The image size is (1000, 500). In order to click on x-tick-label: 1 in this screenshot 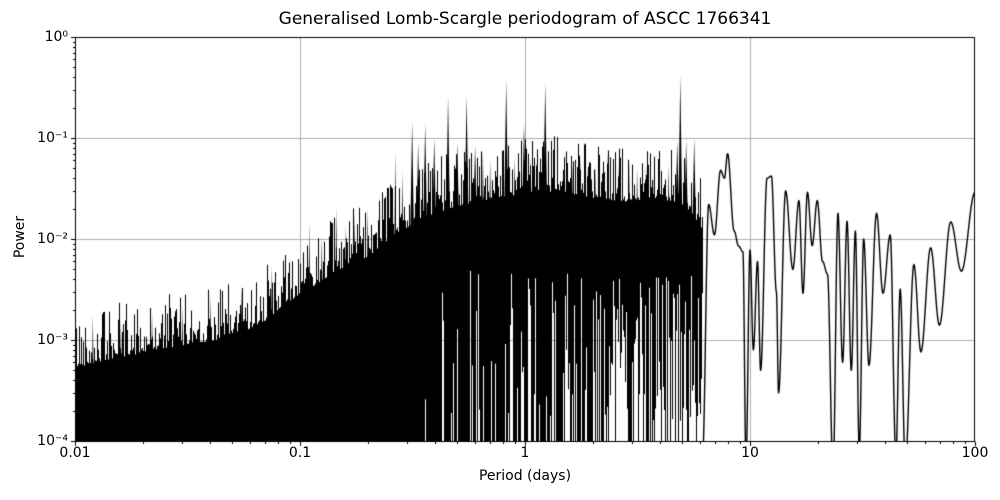, I will do `click(525, 453)`.